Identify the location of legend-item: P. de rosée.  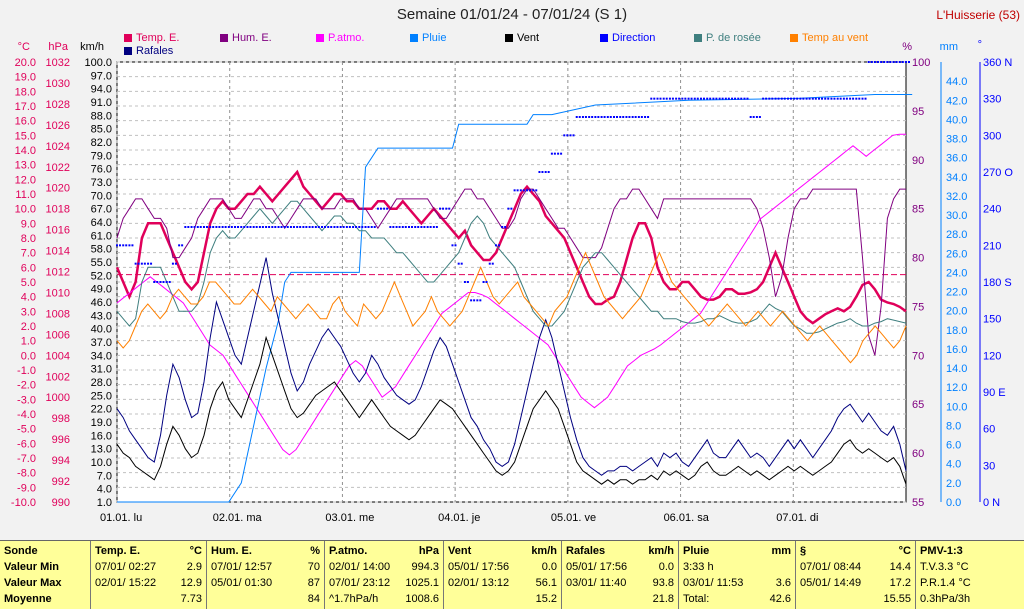
(727, 38).